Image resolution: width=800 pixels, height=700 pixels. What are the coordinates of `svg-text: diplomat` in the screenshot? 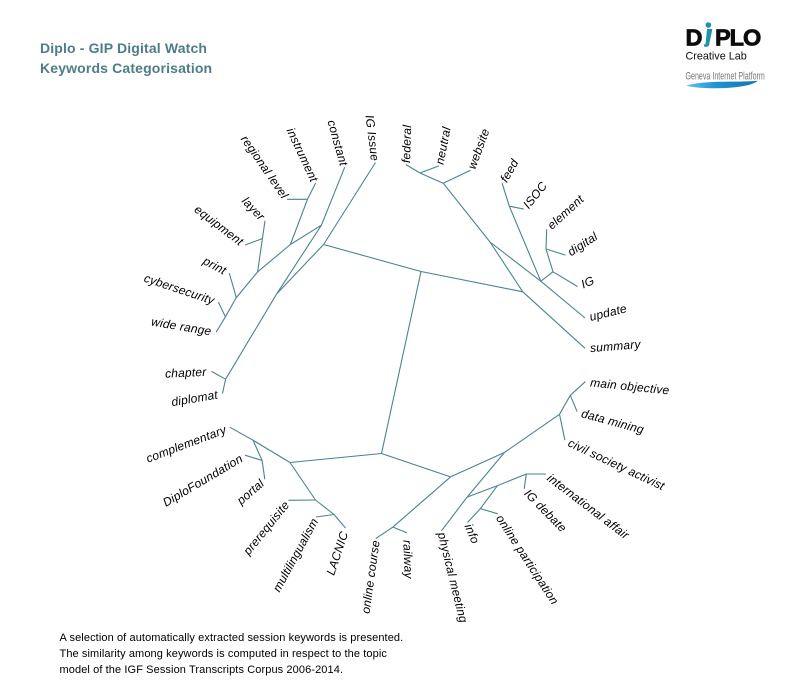 It's located at (194, 398).